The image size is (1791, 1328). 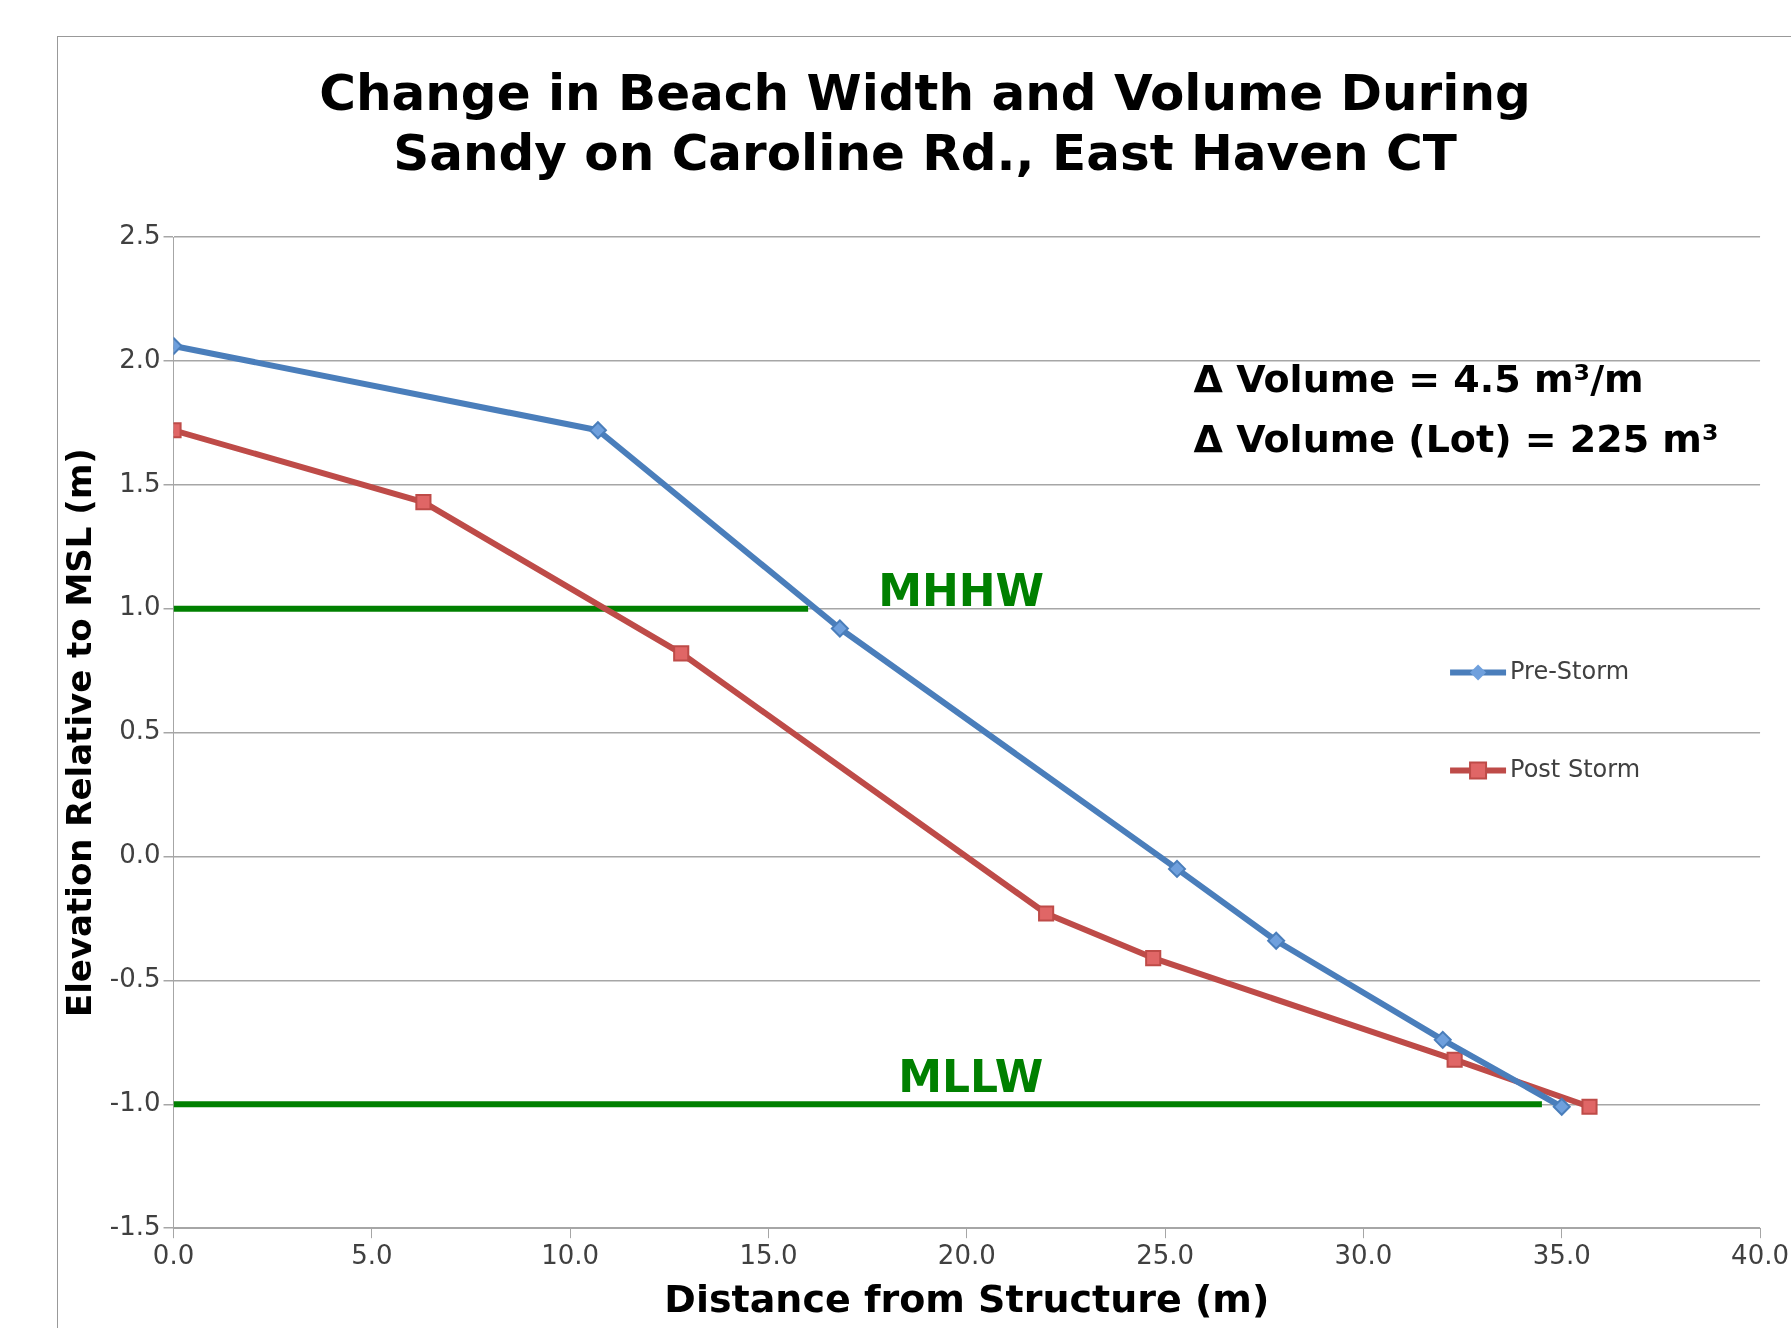 What do you see at coordinates (135, 1102) in the screenshot?
I see `y-tick-label: -1.0` at bounding box center [135, 1102].